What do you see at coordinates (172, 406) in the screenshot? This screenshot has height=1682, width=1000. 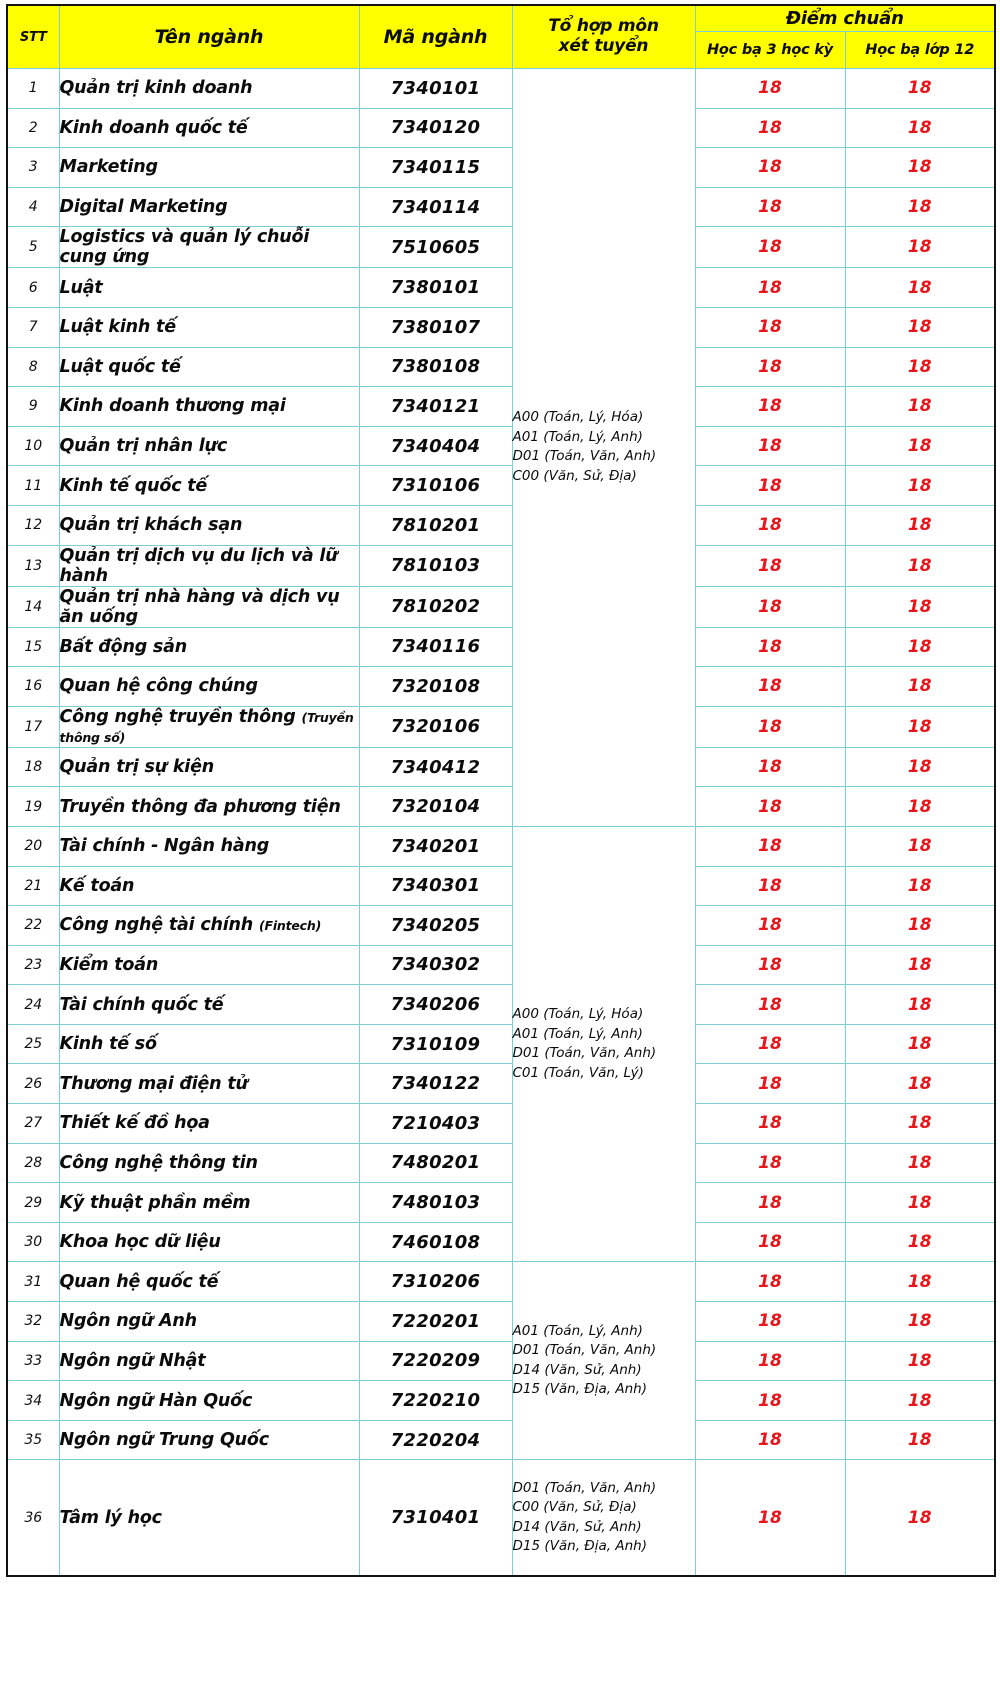 I see `major-name-text: Kinh doanh thương mại` at bounding box center [172, 406].